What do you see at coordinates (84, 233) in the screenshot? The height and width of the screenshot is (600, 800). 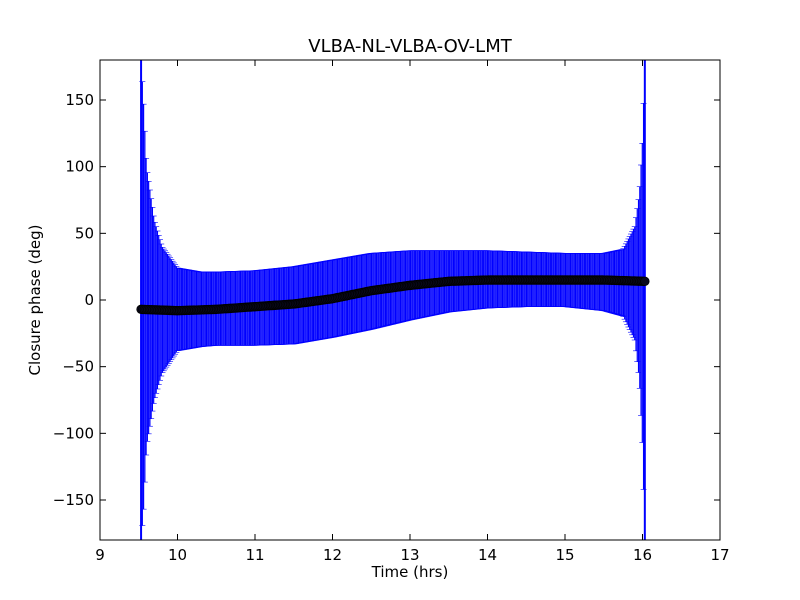 I see `y-tick-label: 50` at bounding box center [84, 233].